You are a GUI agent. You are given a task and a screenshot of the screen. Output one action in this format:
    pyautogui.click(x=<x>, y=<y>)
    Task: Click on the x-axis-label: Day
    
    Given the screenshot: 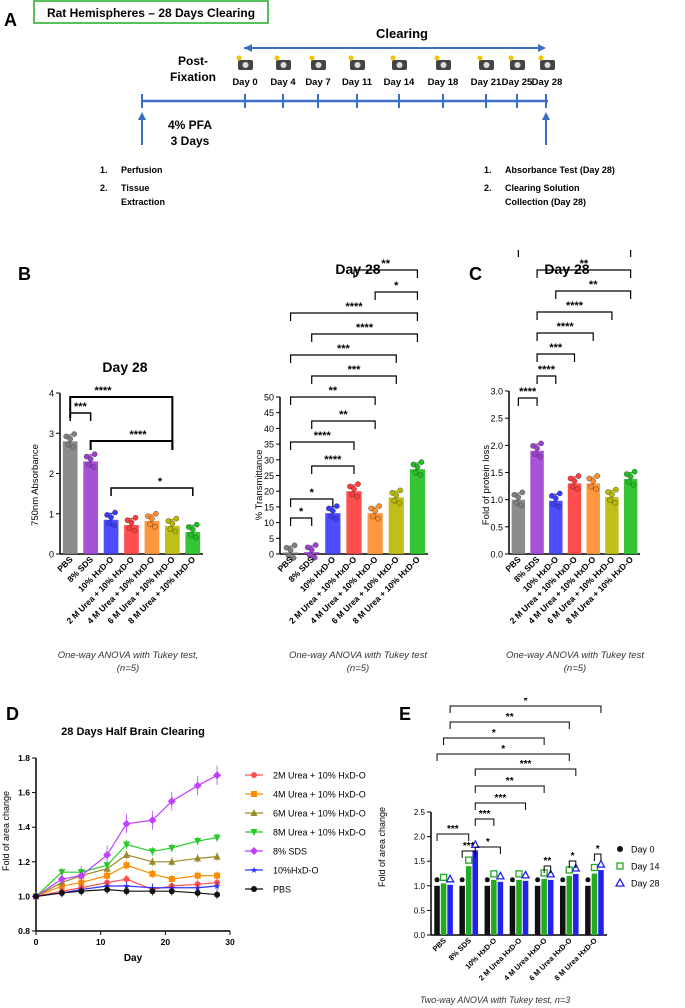 What is the action you would take?
    pyautogui.click(x=133, y=958)
    